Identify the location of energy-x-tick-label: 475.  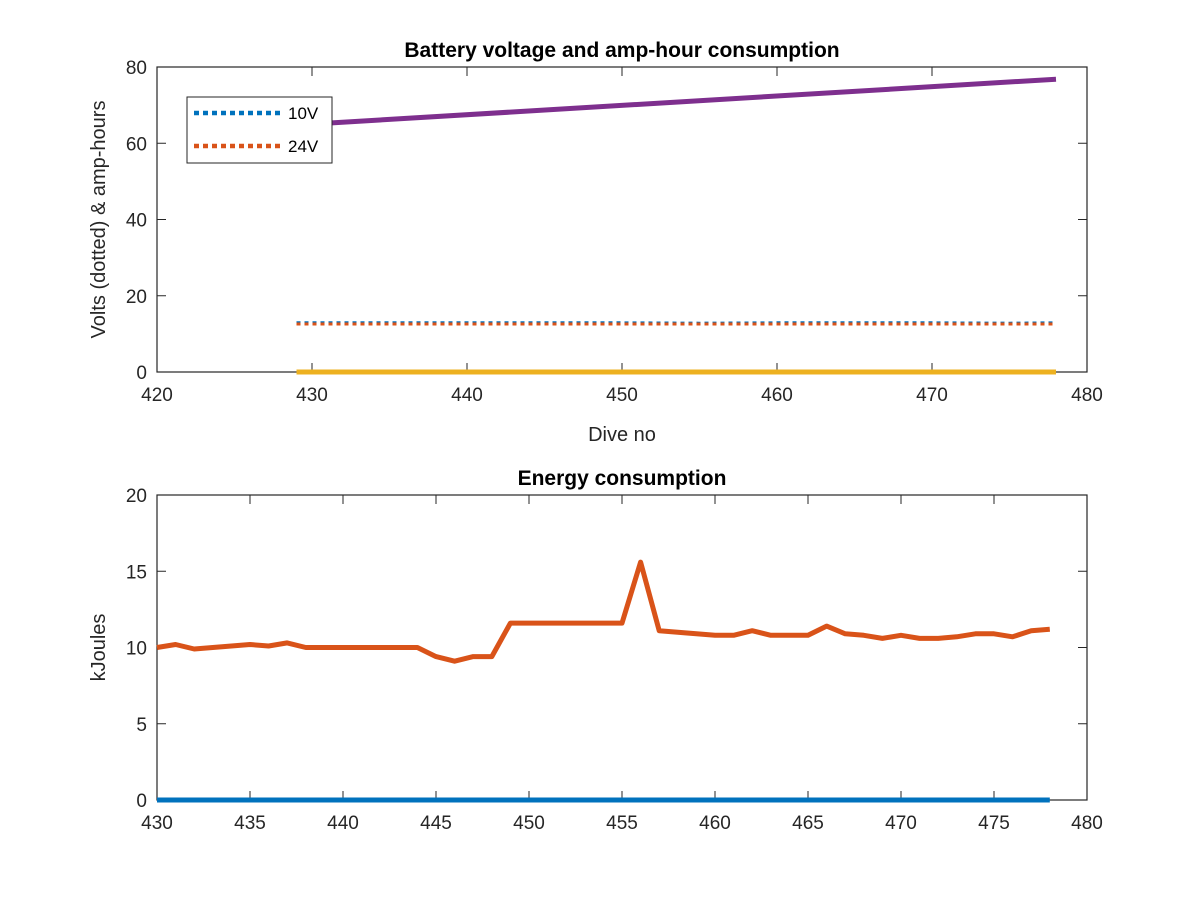
(994, 823).